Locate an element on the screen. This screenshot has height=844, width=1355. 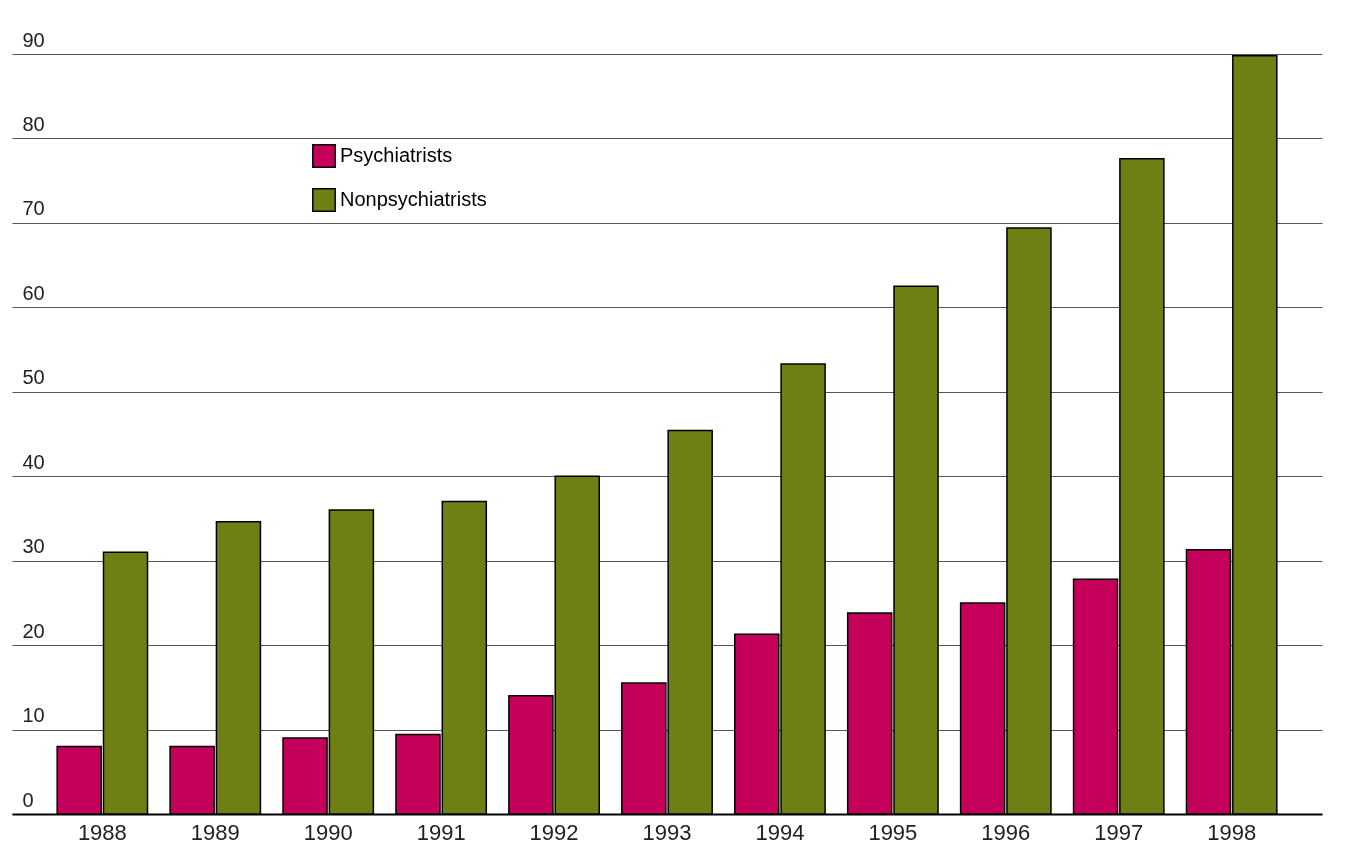
y-tick-label: 10 is located at coordinates (33, 715).